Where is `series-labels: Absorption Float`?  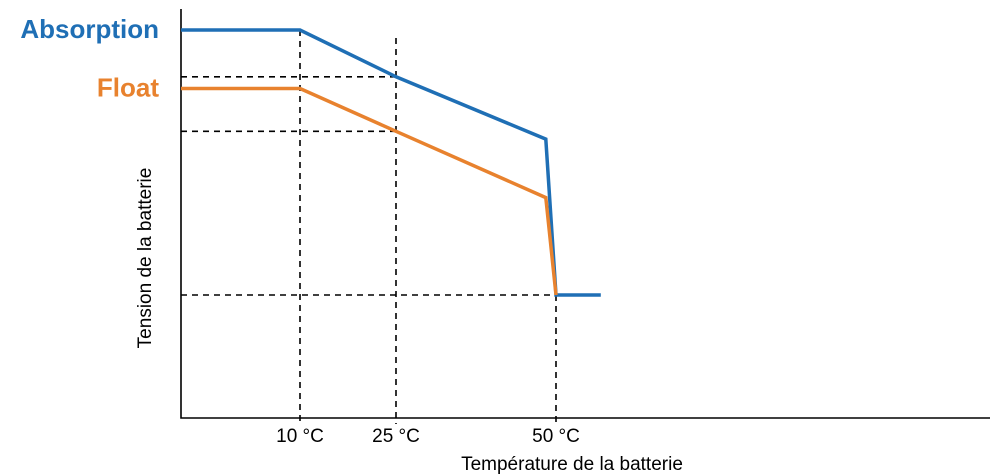
series-labels: Absorption Float is located at coordinates (89, 58).